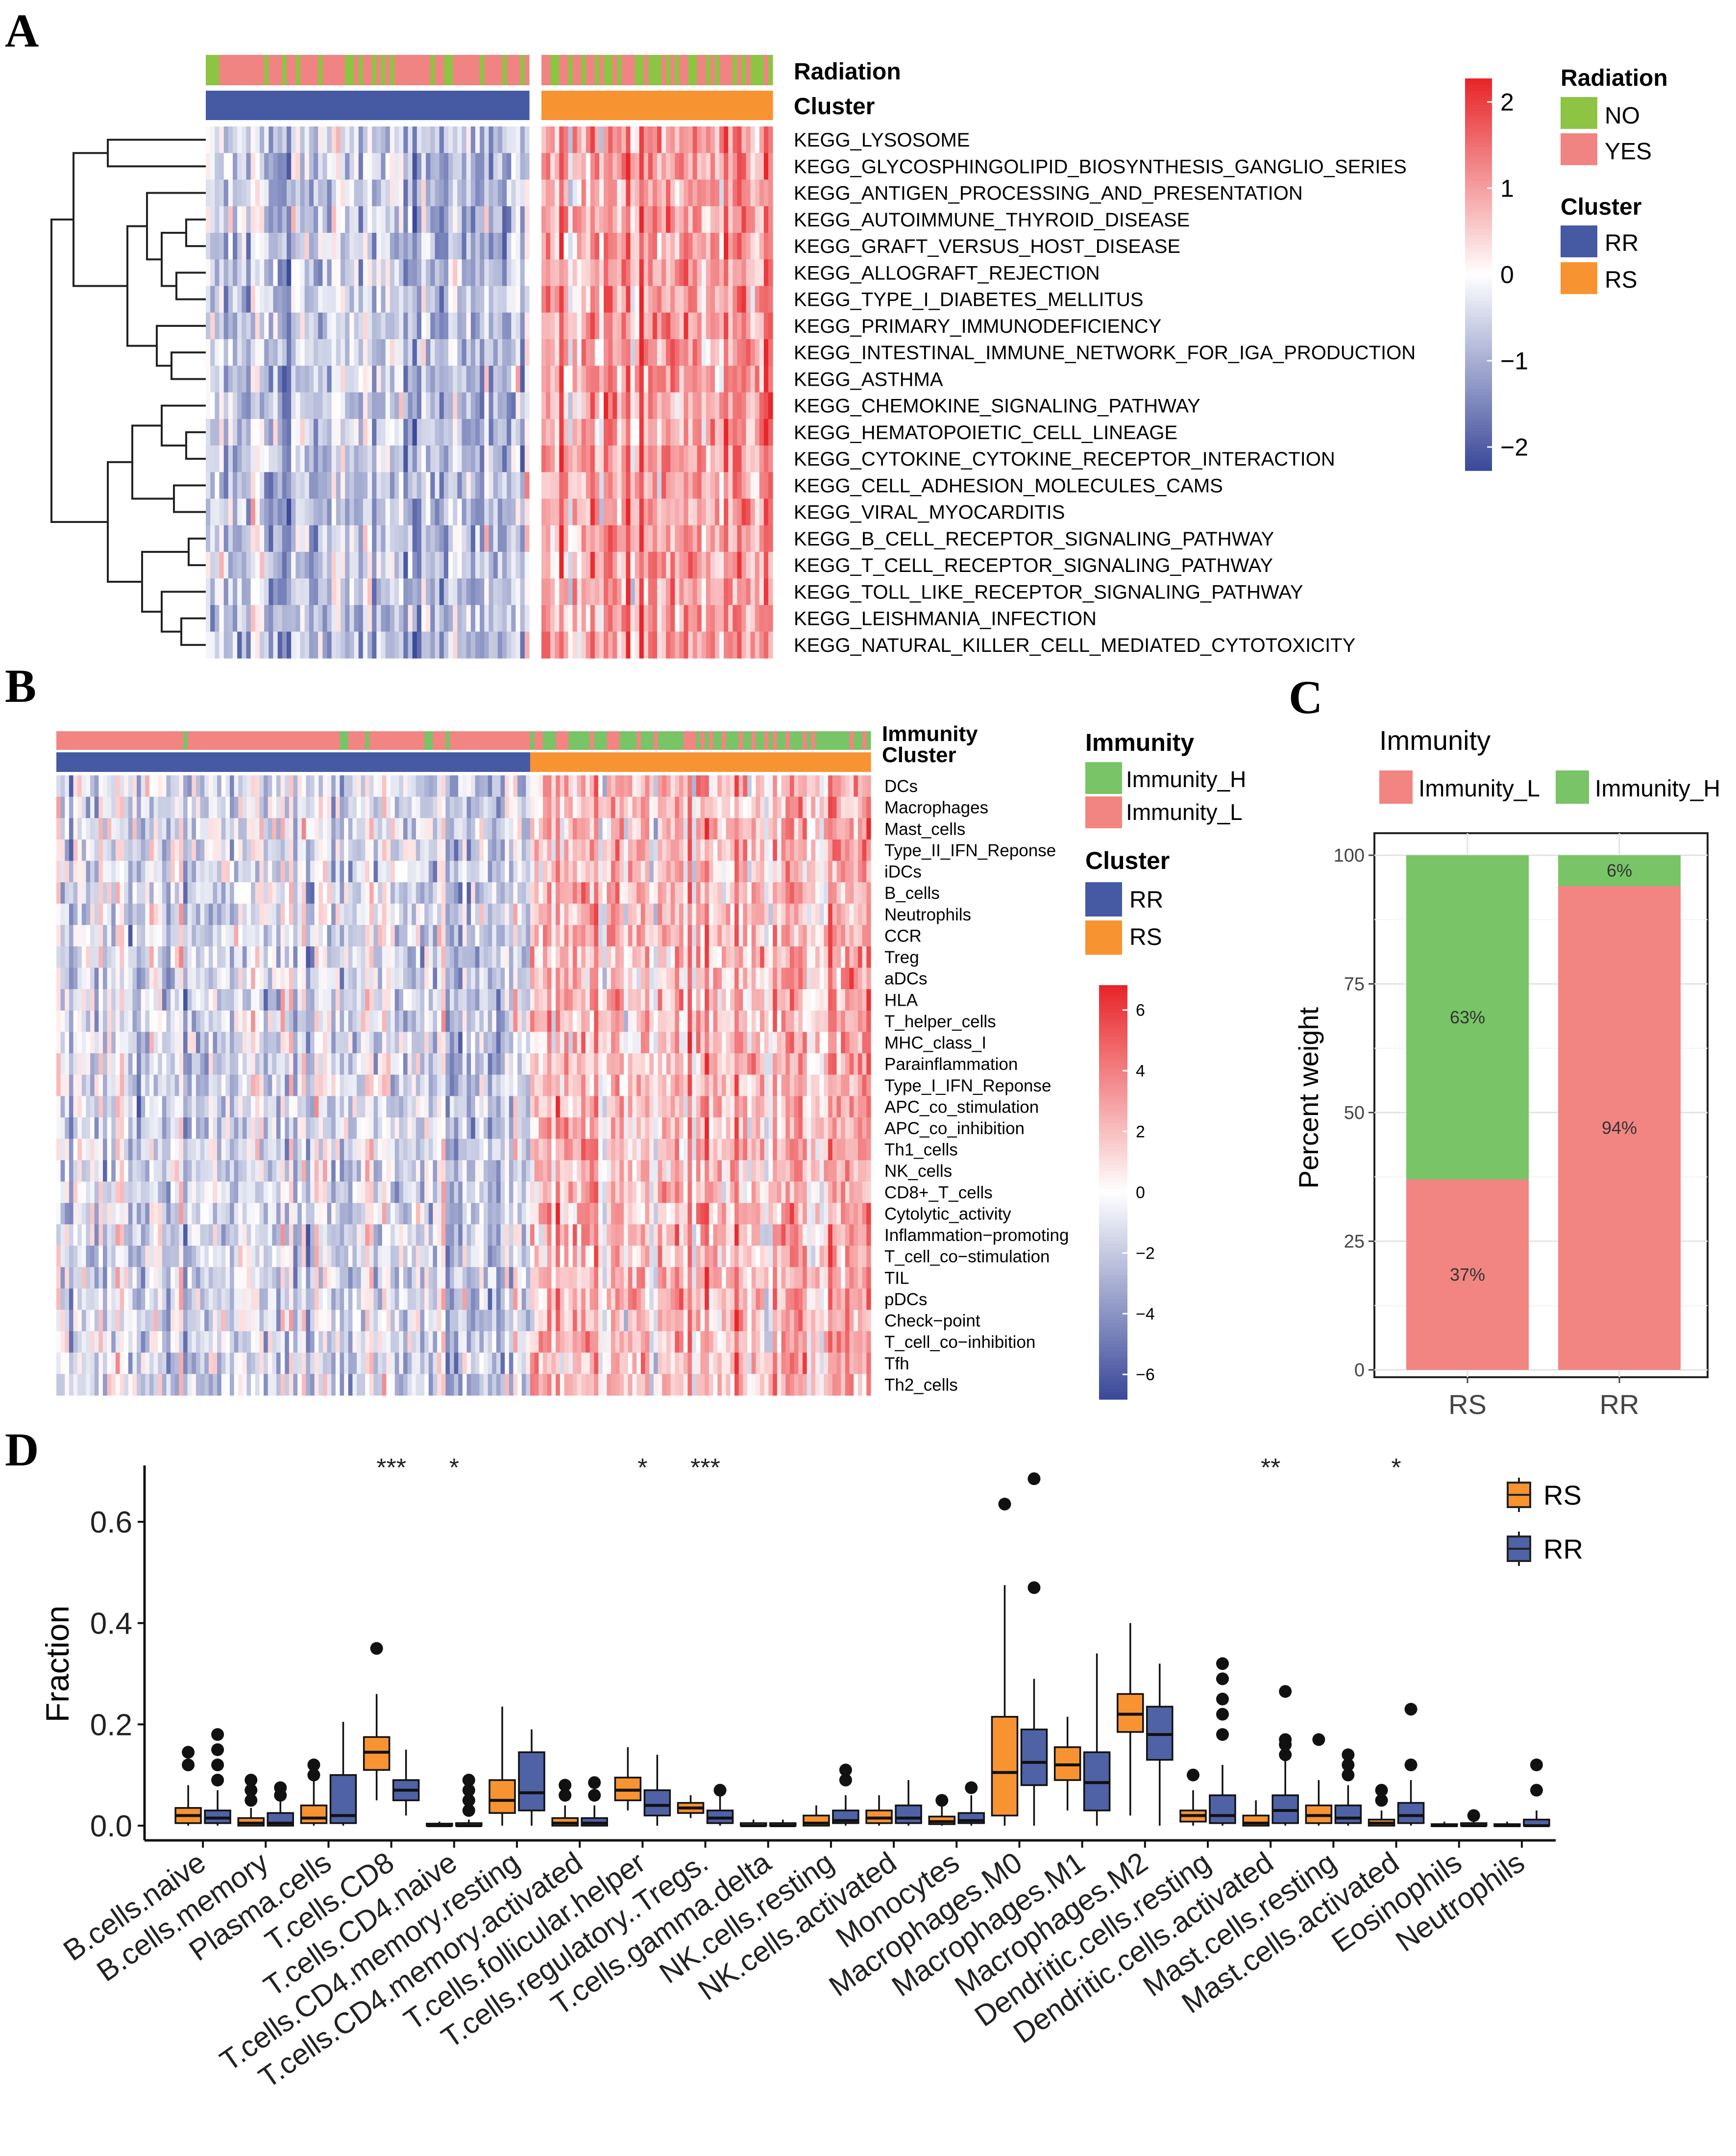 This screenshot has width=1736, height=2156. I want to click on panel-a-legend-label-rs: RS, so click(1622, 280).